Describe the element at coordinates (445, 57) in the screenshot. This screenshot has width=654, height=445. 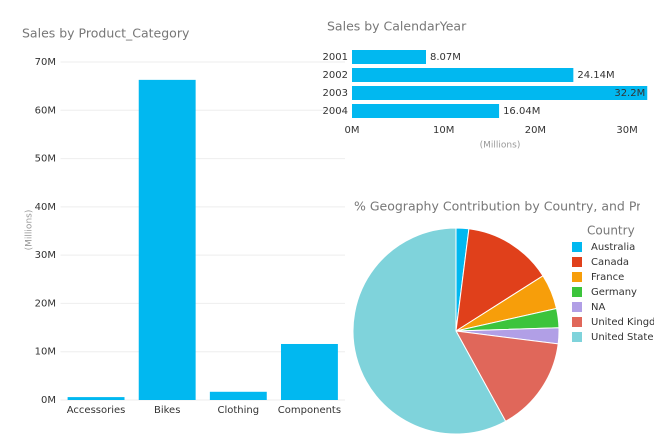
I see `data-label: 8.07M` at that location.